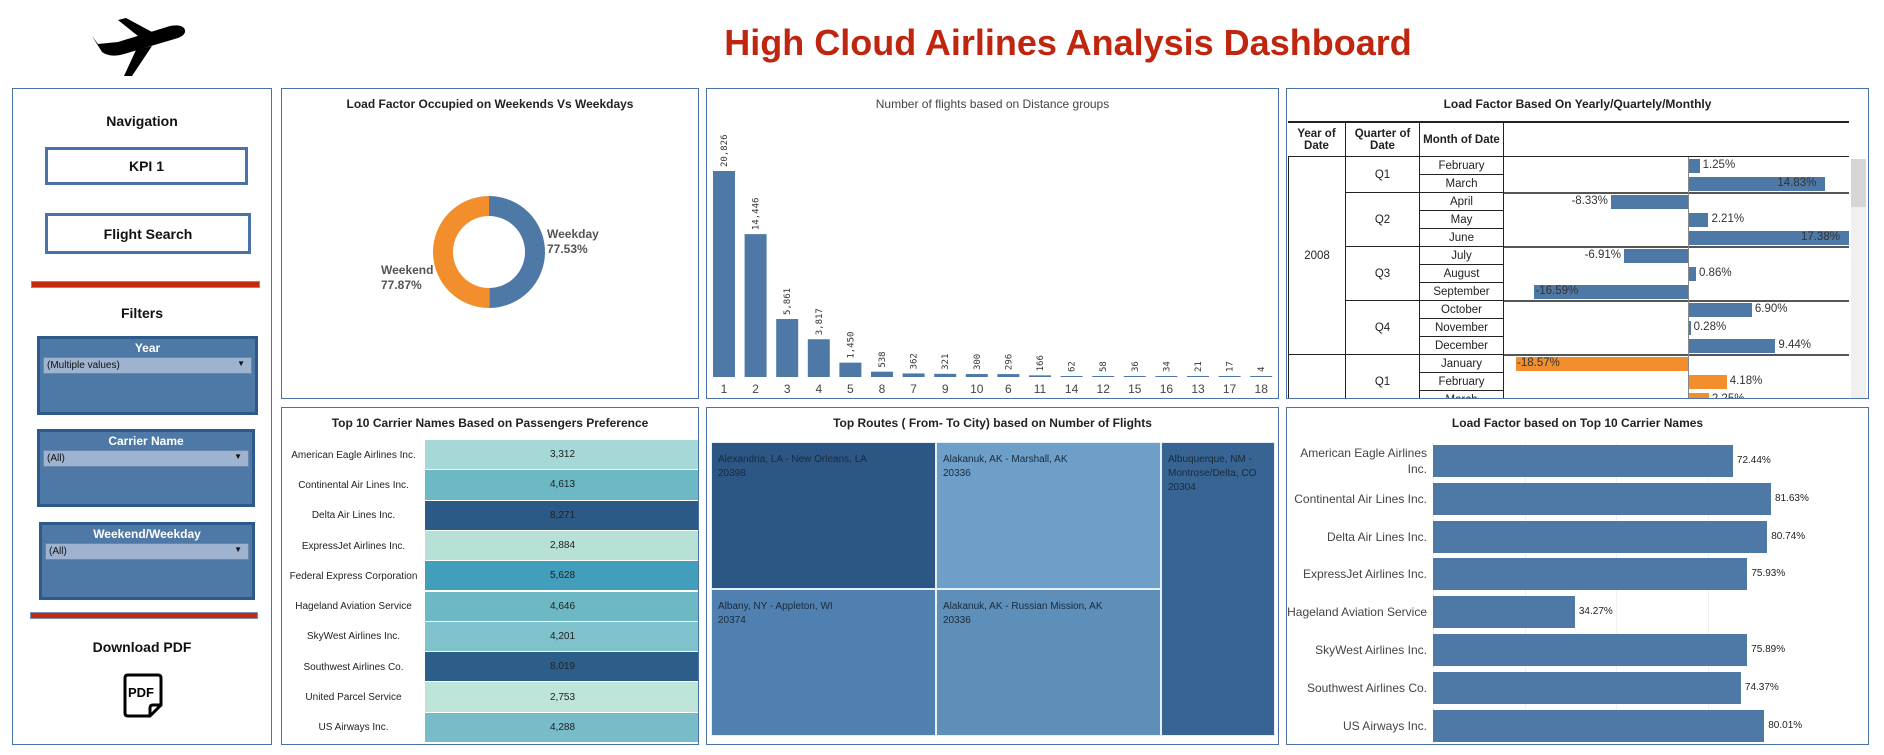 Image resolution: width=1884 pixels, height=755 pixels. I want to click on treemap-tile: Alakanuk, AK - Marshall, AK 20336, so click(1048, 515).